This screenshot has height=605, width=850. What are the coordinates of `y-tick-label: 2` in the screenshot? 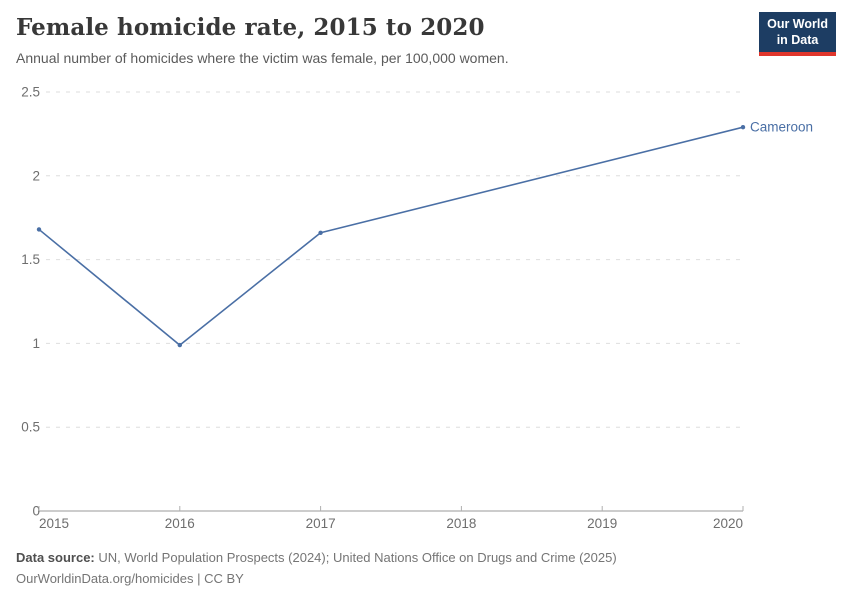 It's located at (36, 175).